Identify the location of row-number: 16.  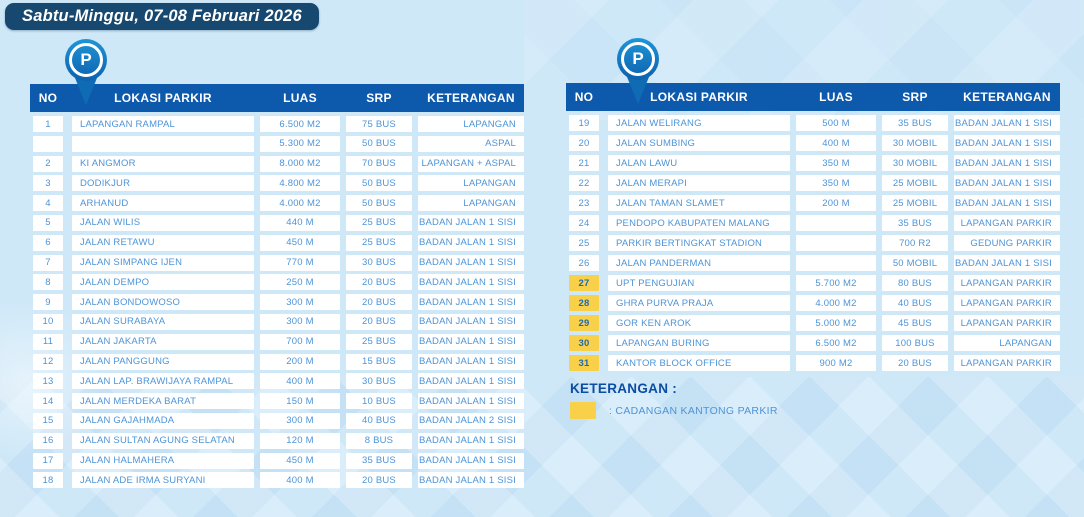
(48, 440).